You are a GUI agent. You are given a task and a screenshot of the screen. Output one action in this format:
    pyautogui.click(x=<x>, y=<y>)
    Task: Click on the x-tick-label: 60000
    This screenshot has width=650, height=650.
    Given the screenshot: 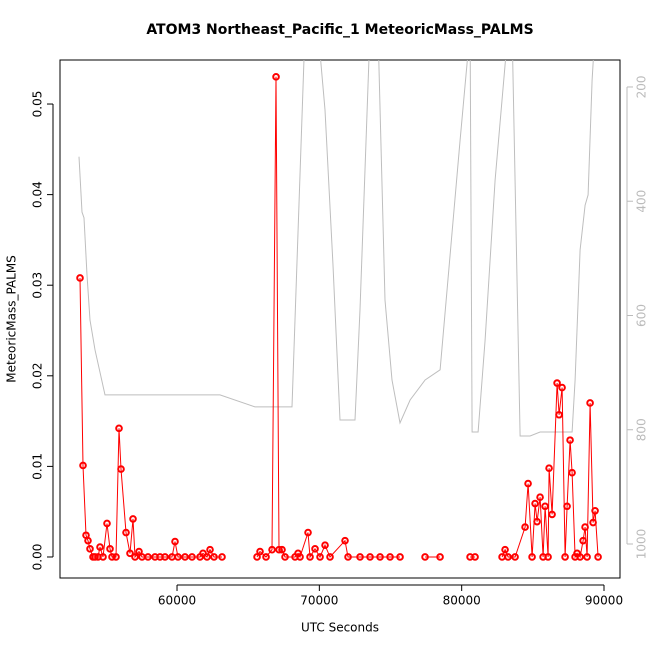 What is the action you would take?
    pyautogui.click(x=177, y=601)
    